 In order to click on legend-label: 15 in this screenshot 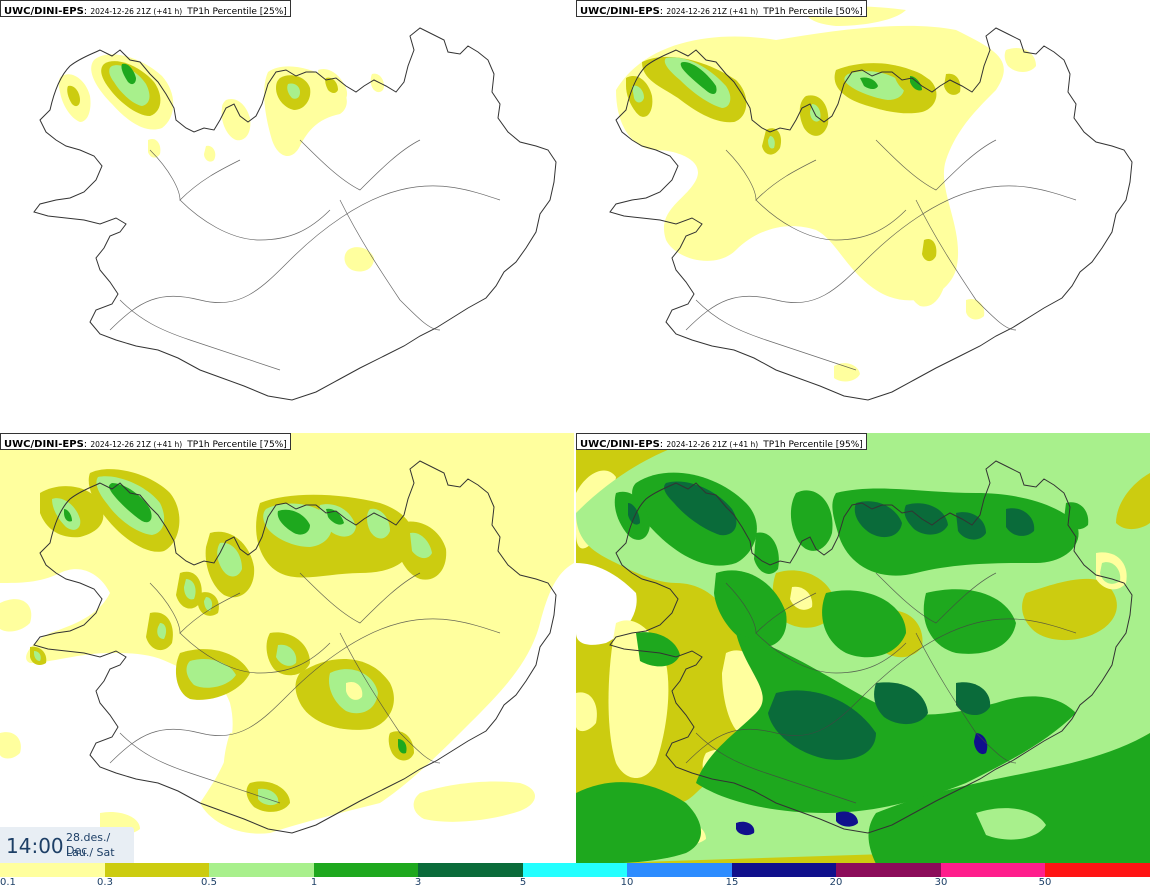, I will do `click(732, 882)`.